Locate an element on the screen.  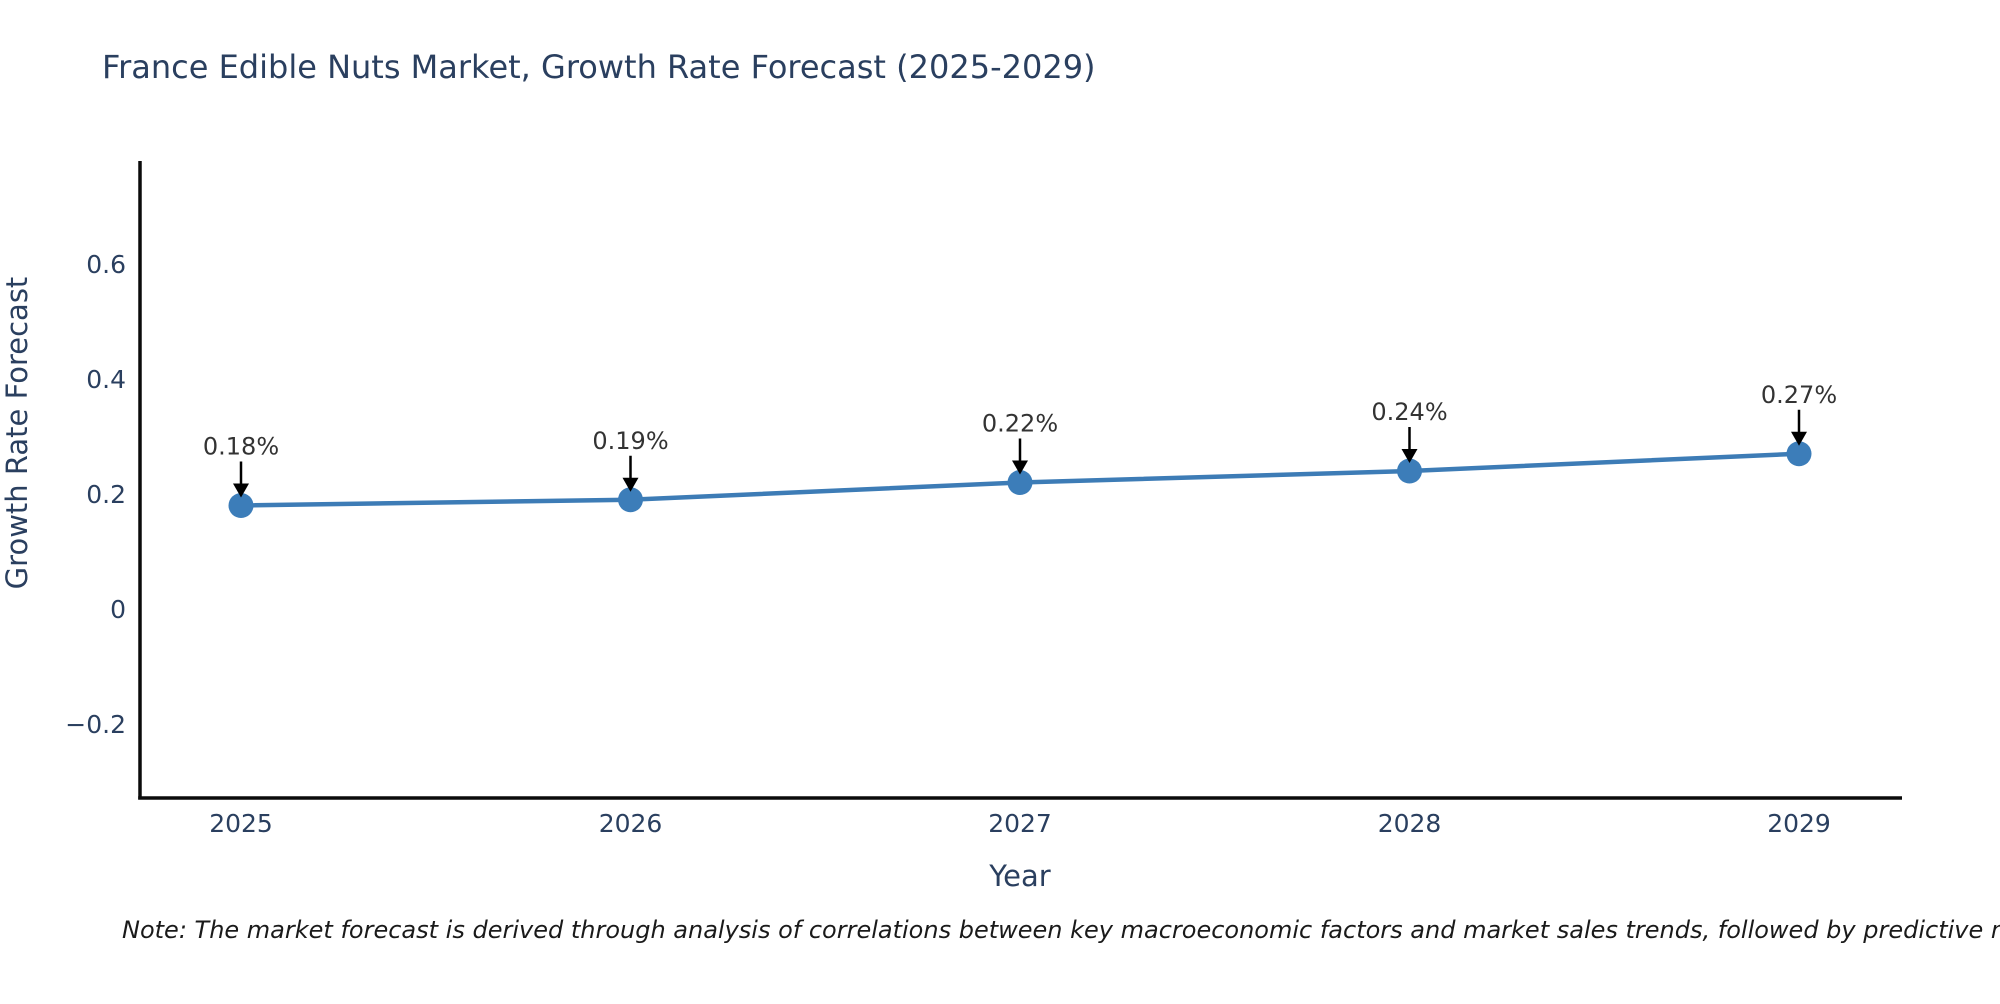
data-point-label: 0.24% is located at coordinates (1409, 412).